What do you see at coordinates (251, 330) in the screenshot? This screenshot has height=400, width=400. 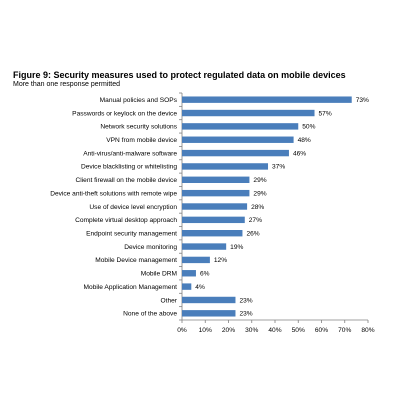 I see `x-tick-label: 30%` at bounding box center [251, 330].